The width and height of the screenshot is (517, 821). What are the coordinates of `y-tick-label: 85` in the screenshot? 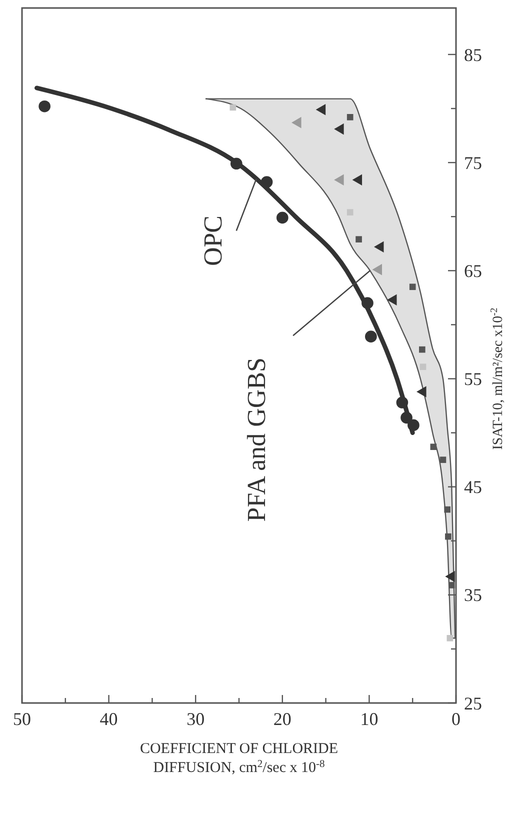 It's located at (473, 54).